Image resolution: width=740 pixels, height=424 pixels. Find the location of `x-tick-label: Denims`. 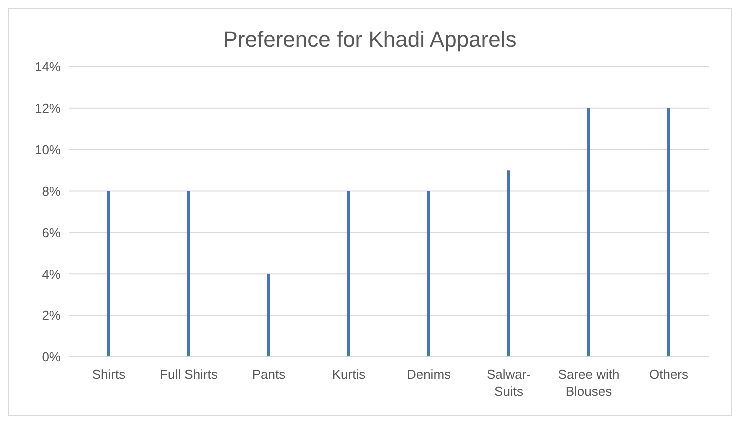

x-tick-label: Denims is located at coordinates (429, 374).